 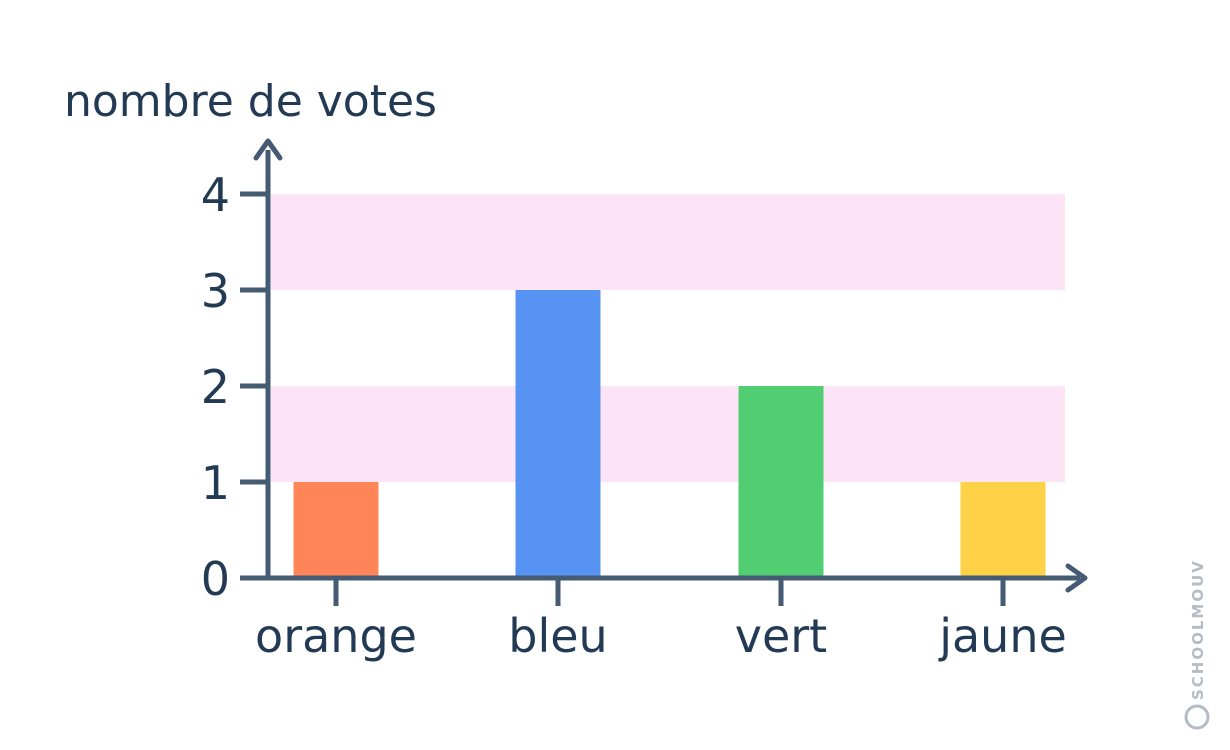 I want to click on x-ticks: orange bleu vert jaune, so click(x=661, y=620).